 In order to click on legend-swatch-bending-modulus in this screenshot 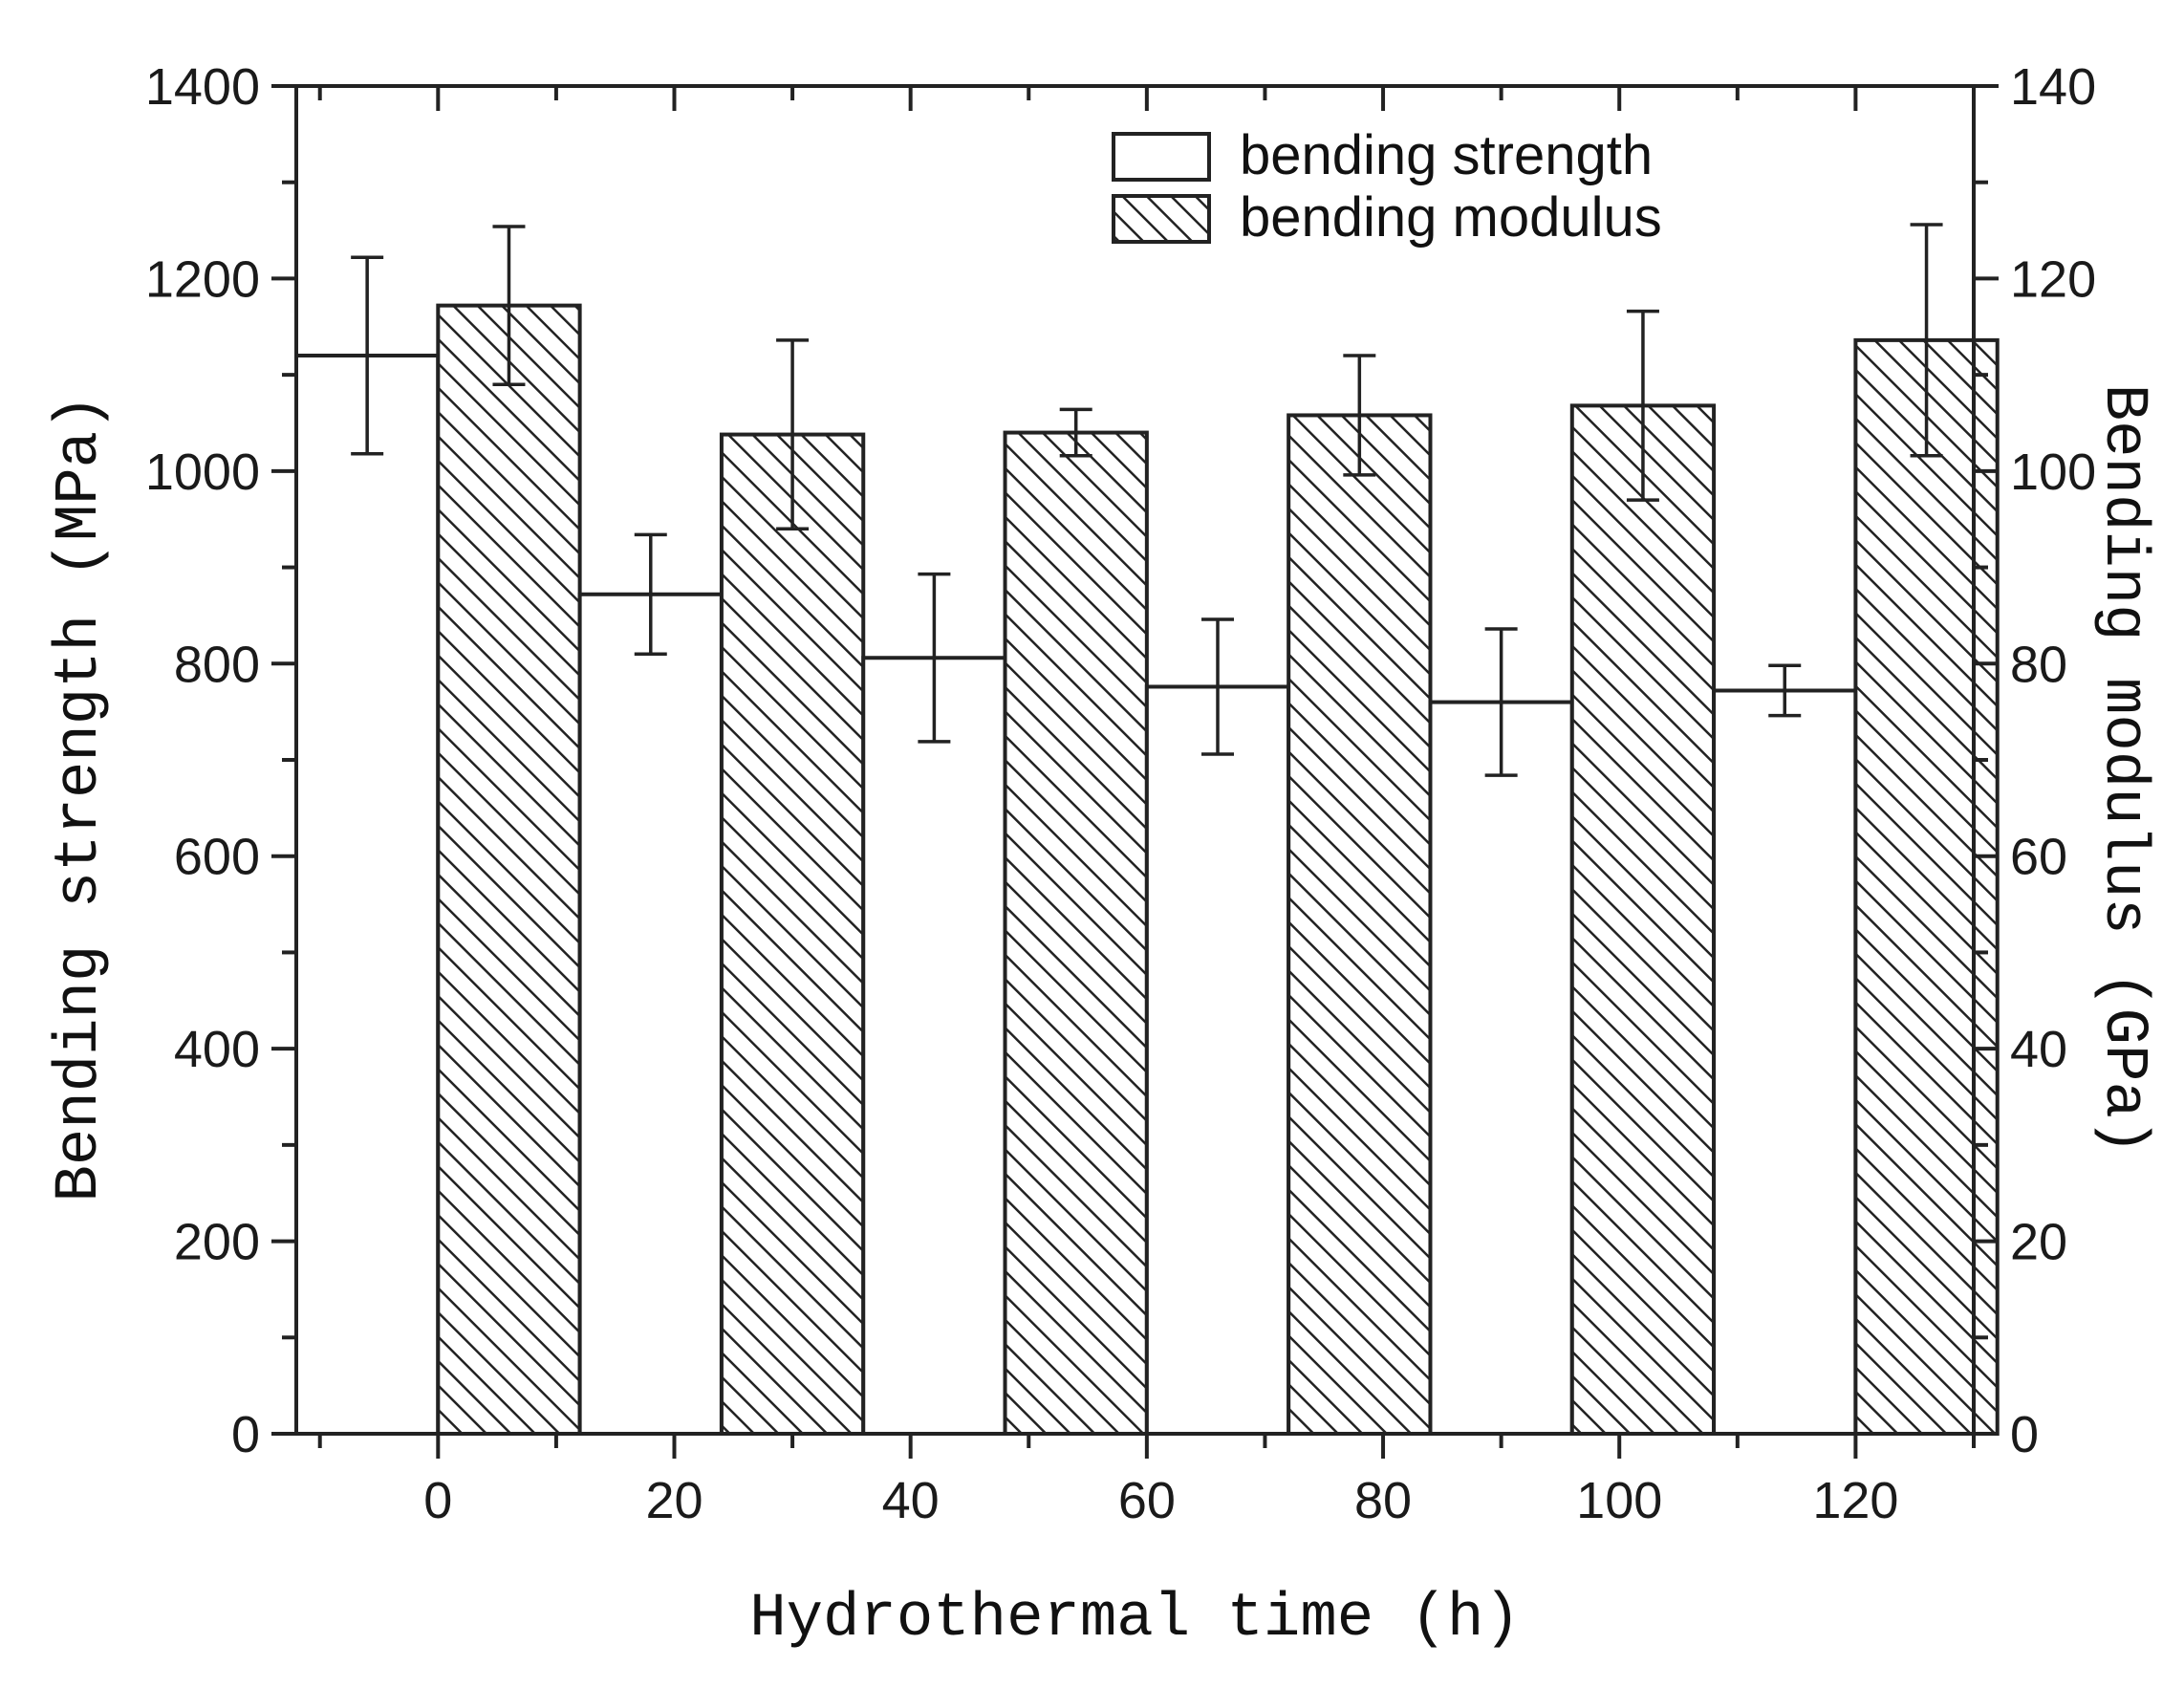, I will do `click(1161, 219)`.